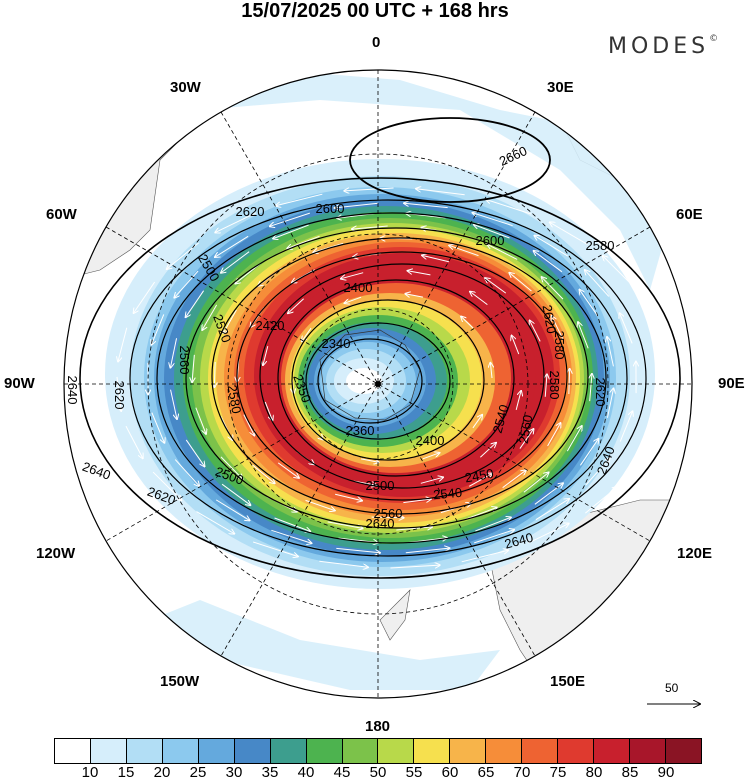  Describe the element at coordinates (666, 772) in the screenshot. I see `colorbar-tick-label: 90` at that location.